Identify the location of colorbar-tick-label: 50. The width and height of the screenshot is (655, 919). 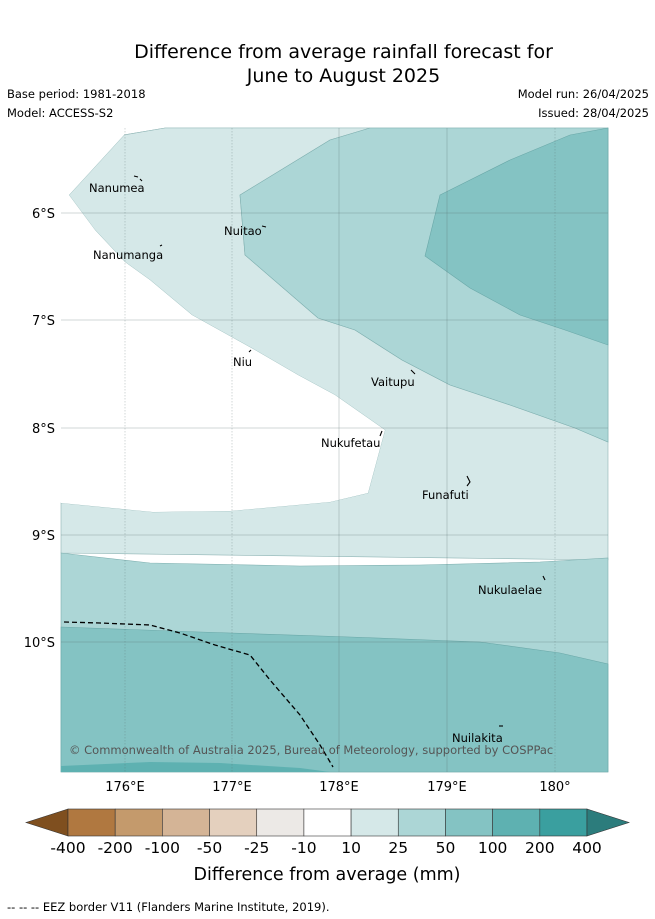
(446, 848).